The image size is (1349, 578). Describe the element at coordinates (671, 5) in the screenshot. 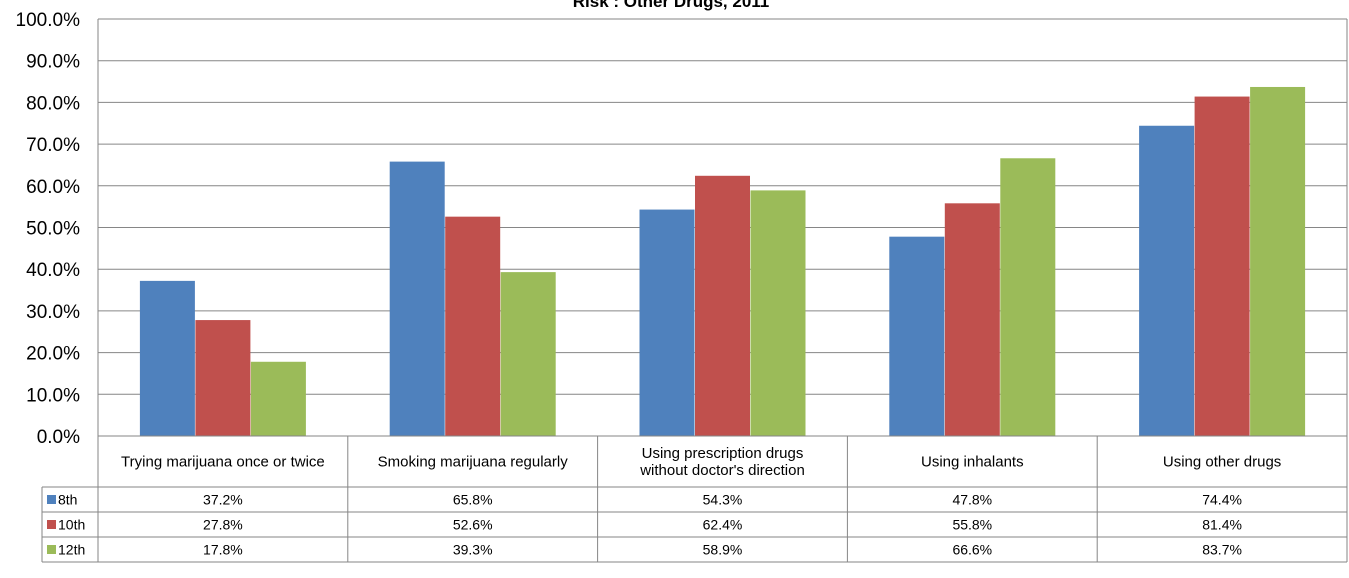

I see `chart-title: Risk : Other Drugs, 2011` at that location.